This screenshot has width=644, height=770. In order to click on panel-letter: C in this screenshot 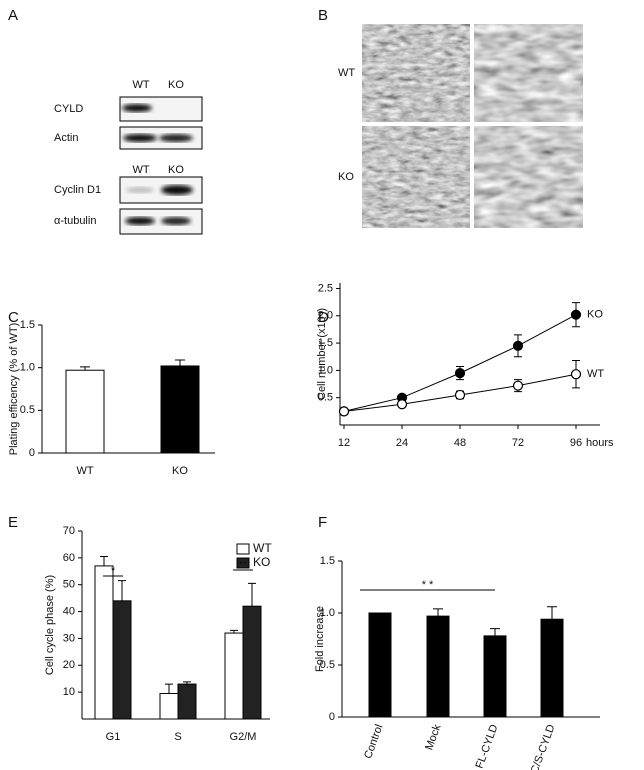, I will do `click(13, 317)`.